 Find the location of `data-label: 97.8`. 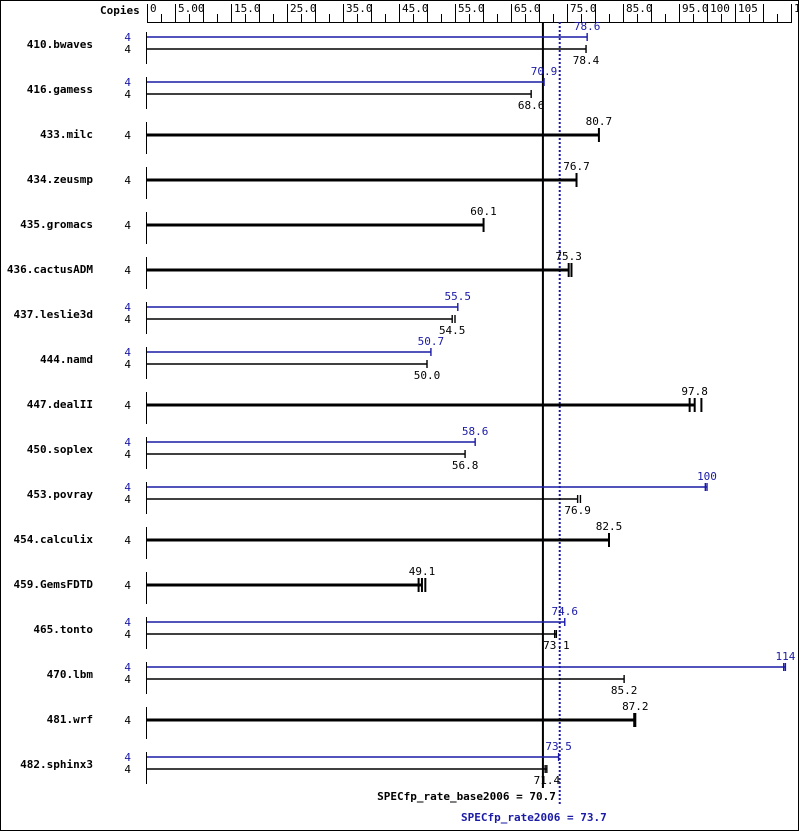

data-label: 97.8 is located at coordinates (694, 391).